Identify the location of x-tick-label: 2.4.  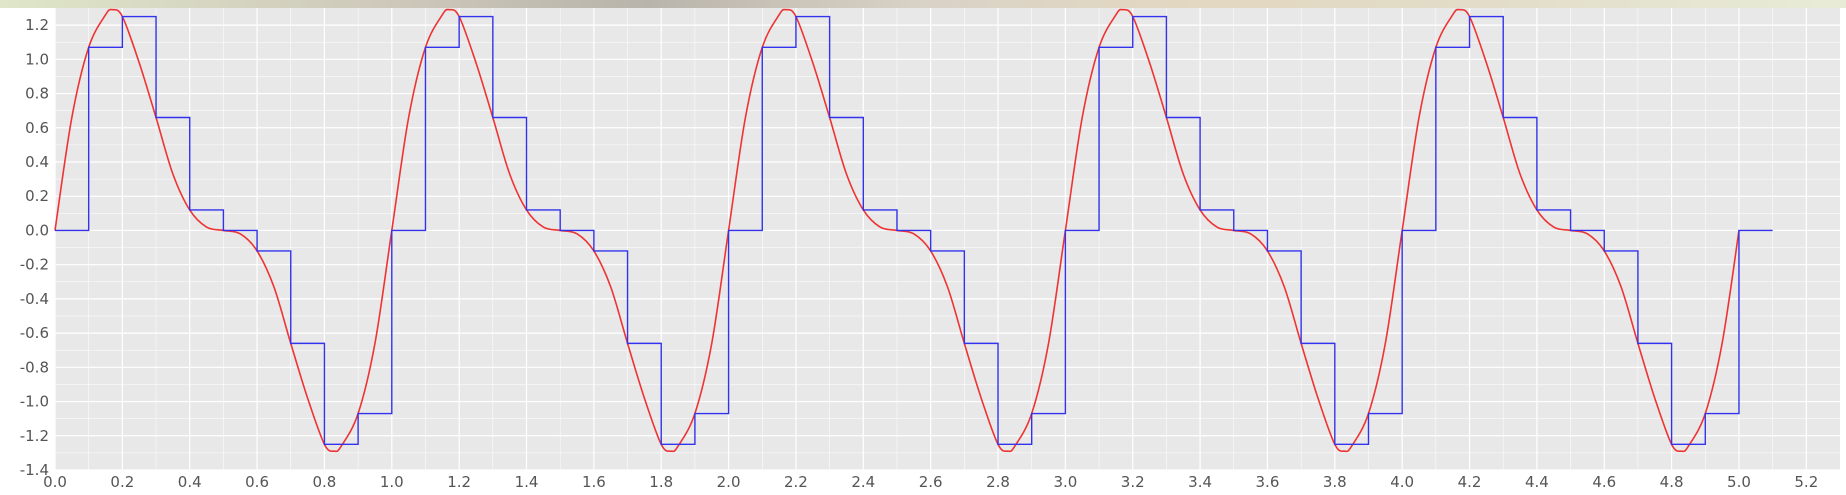
(863, 482).